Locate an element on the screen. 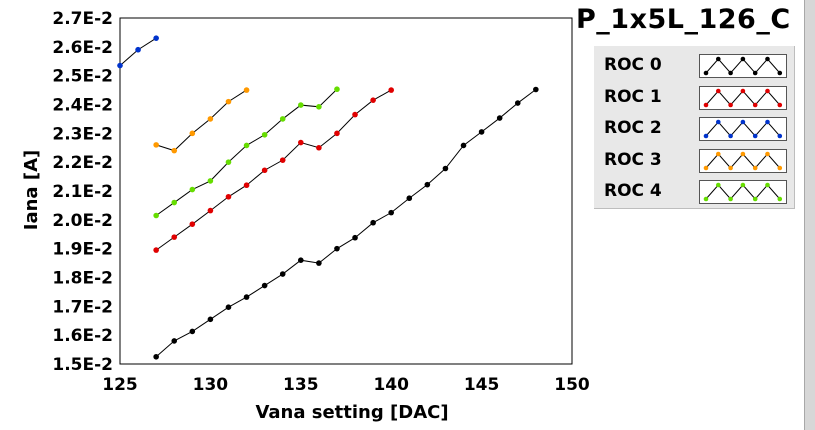 The width and height of the screenshot is (815, 430). x-axis-label: Vana setting [DAC] is located at coordinates (351, 412).